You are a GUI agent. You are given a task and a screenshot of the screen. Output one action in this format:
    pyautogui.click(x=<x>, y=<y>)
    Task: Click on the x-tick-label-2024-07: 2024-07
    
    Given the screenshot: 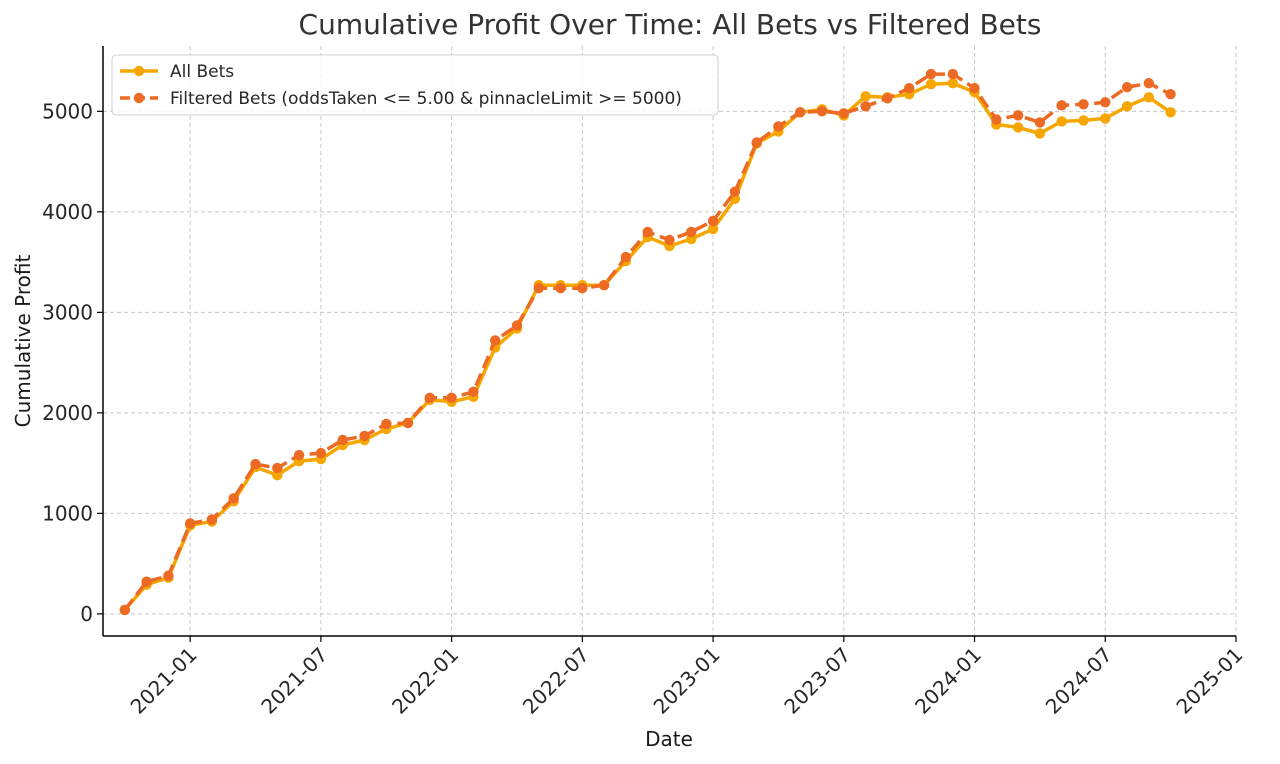 What is the action you would take?
    pyautogui.click(x=1079, y=681)
    